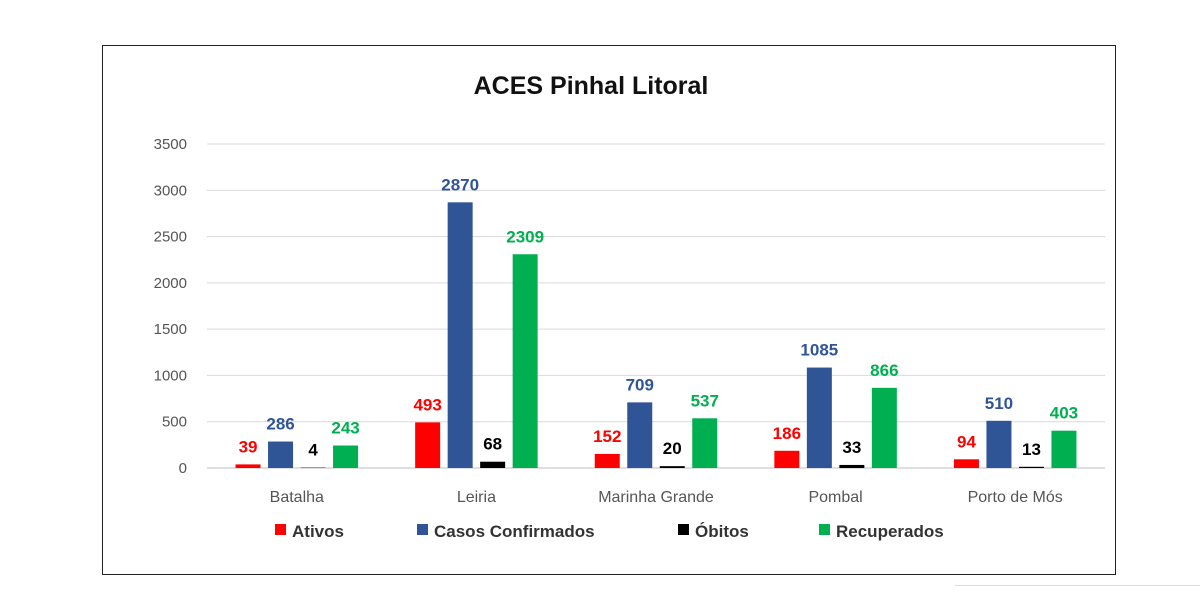 Image resolution: width=1200 pixels, height=593 pixels. Describe the element at coordinates (460, 184) in the screenshot. I see `data-label: 2870` at that location.